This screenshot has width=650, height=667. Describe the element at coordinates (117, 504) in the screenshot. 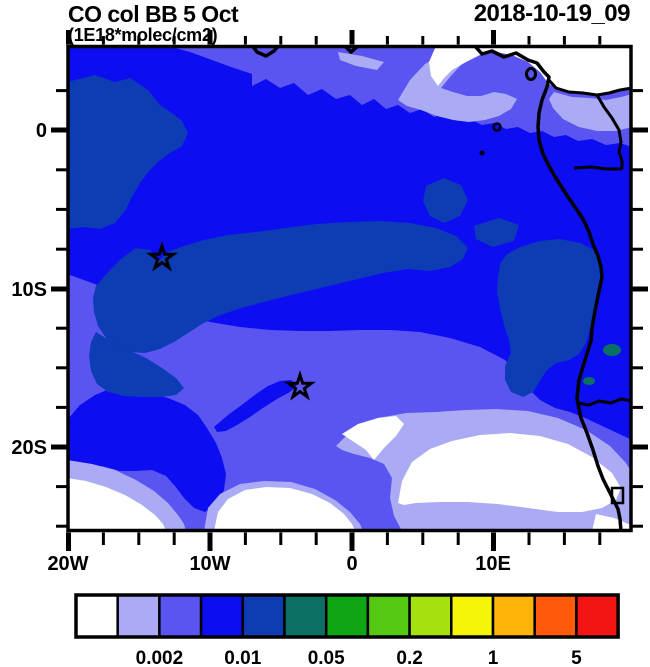

I see `contour-white-sw` at that location.